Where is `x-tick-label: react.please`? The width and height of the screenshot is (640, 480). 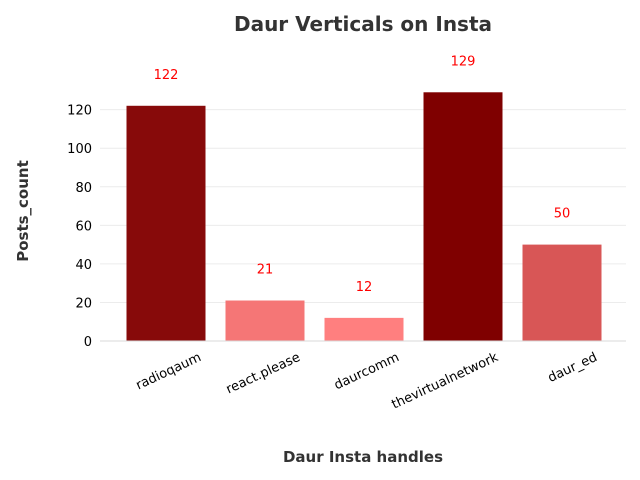
x-tick-label: react.please is located at coordinates (263, 373).